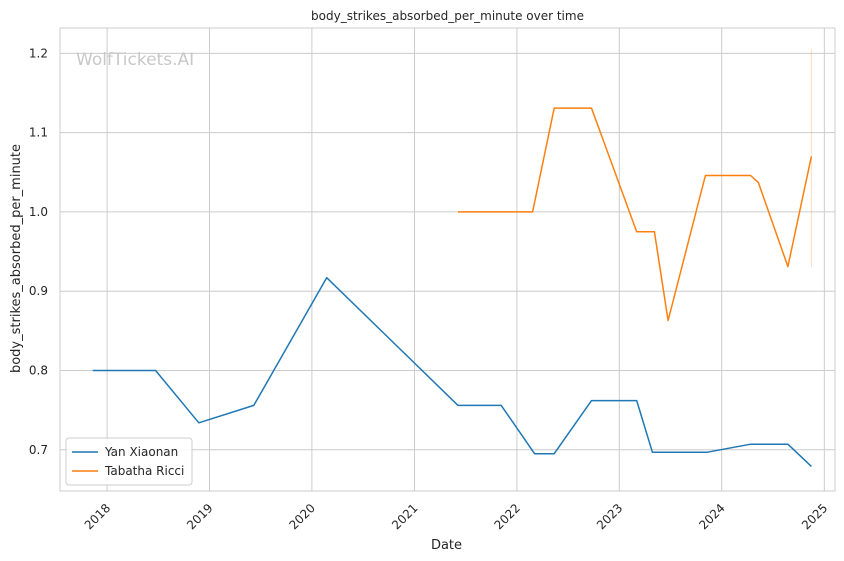 The image size is (844, 561). I want to click on x-tick-label: 2024, so click(711, 516).